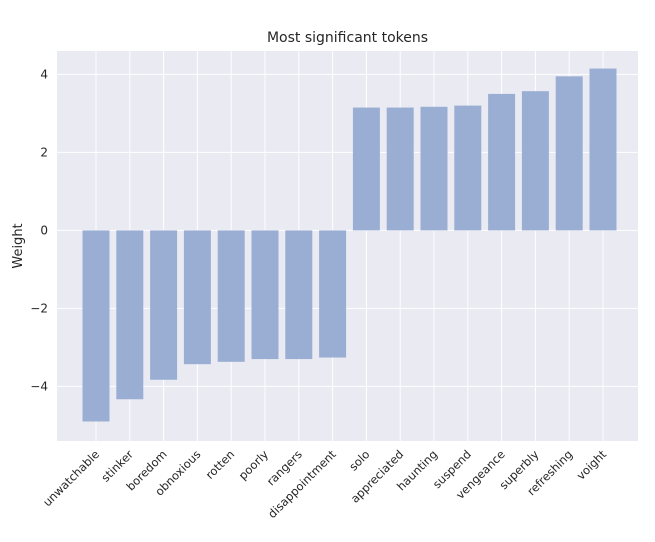  I want to click on bar-suspend, so click(468, 168).